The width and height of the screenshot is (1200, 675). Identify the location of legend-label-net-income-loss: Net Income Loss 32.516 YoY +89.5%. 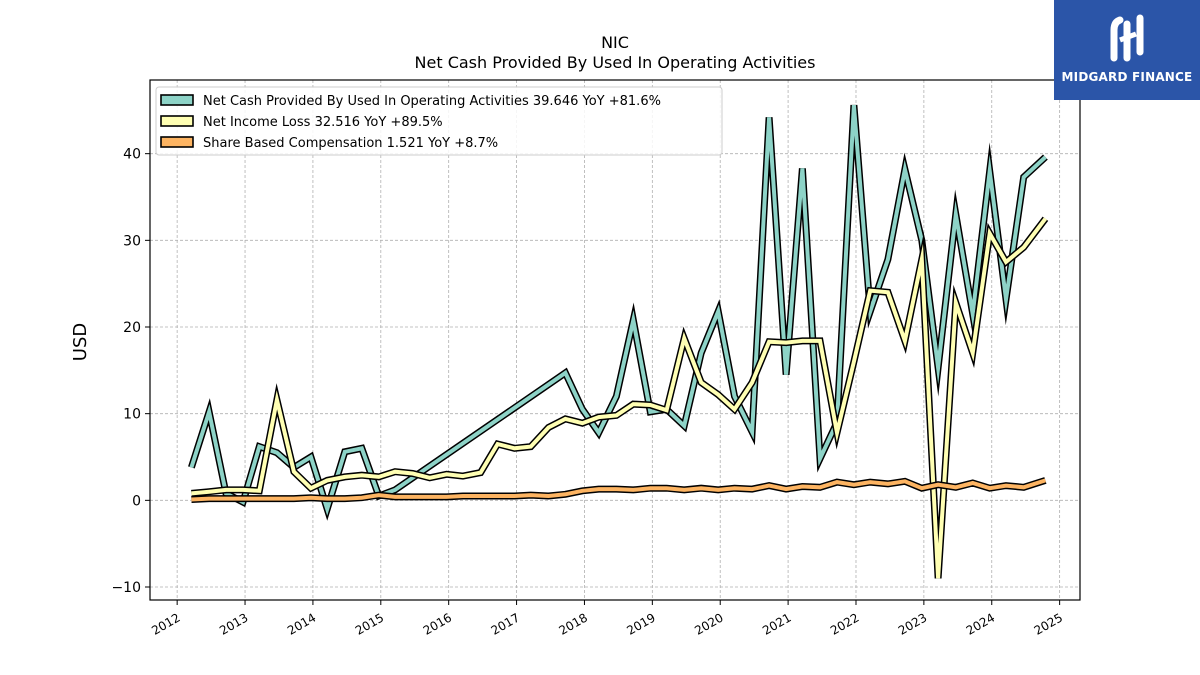
(323, 122).